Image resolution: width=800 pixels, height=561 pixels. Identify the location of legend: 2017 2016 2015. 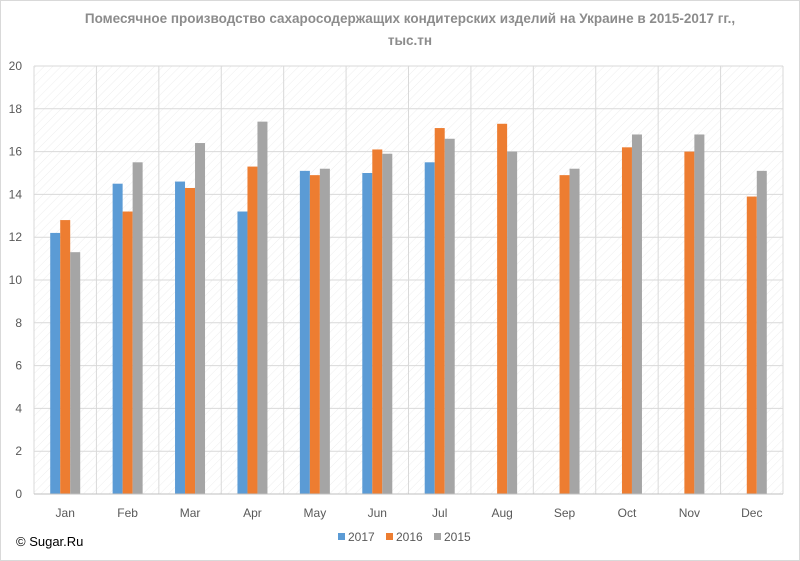
(404, 537).